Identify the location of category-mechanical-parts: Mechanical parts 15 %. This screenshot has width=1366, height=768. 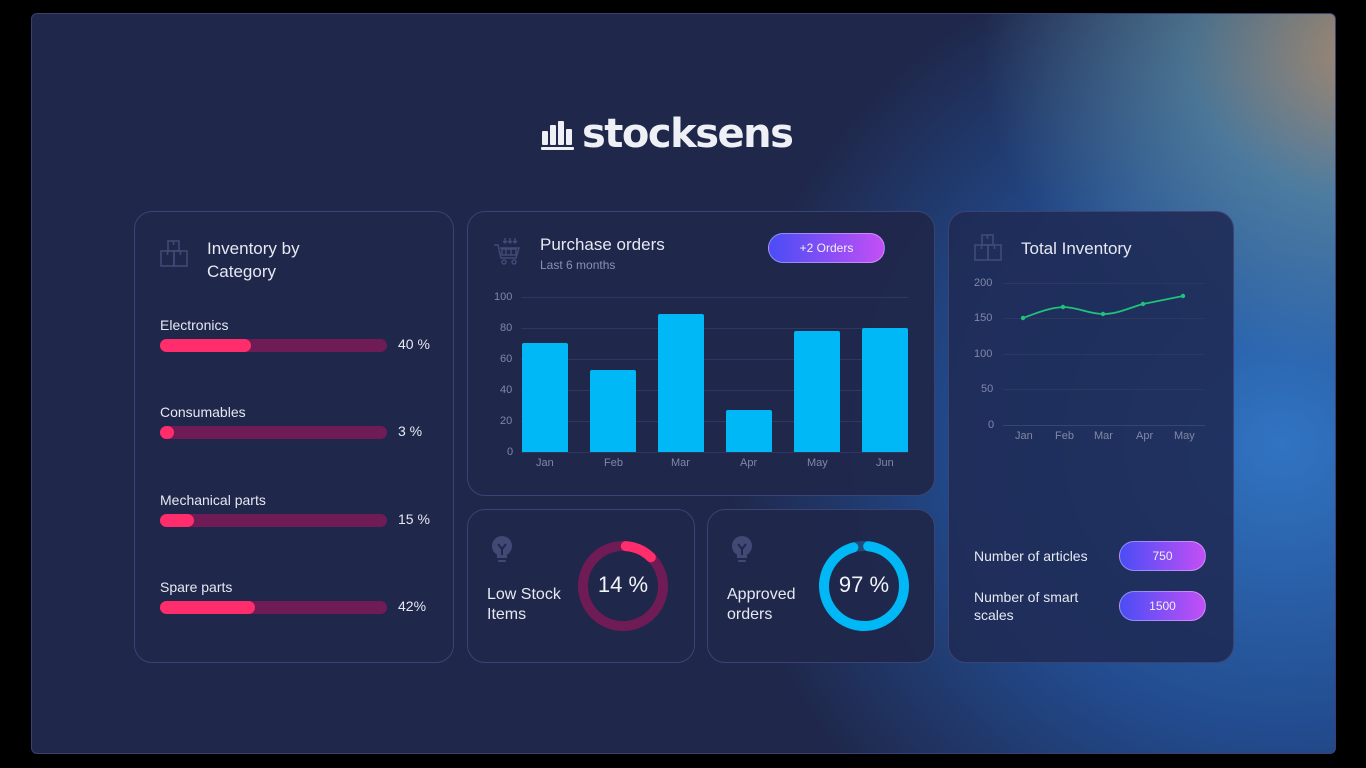
(305, 509).